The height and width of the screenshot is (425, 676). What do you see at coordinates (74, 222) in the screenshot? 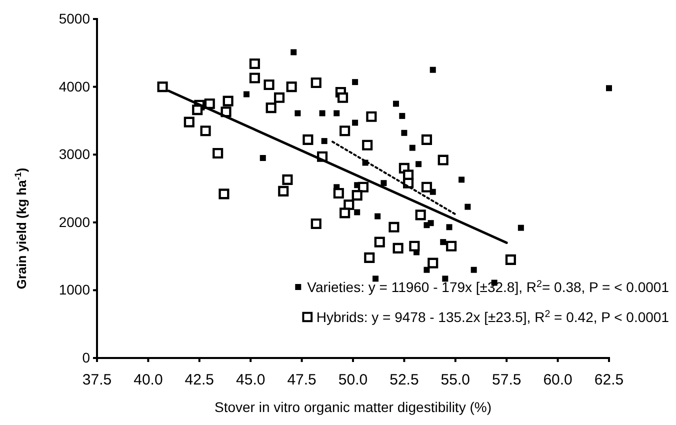
I see `y-tick-label: 2000` at bounding box center [74, 222].